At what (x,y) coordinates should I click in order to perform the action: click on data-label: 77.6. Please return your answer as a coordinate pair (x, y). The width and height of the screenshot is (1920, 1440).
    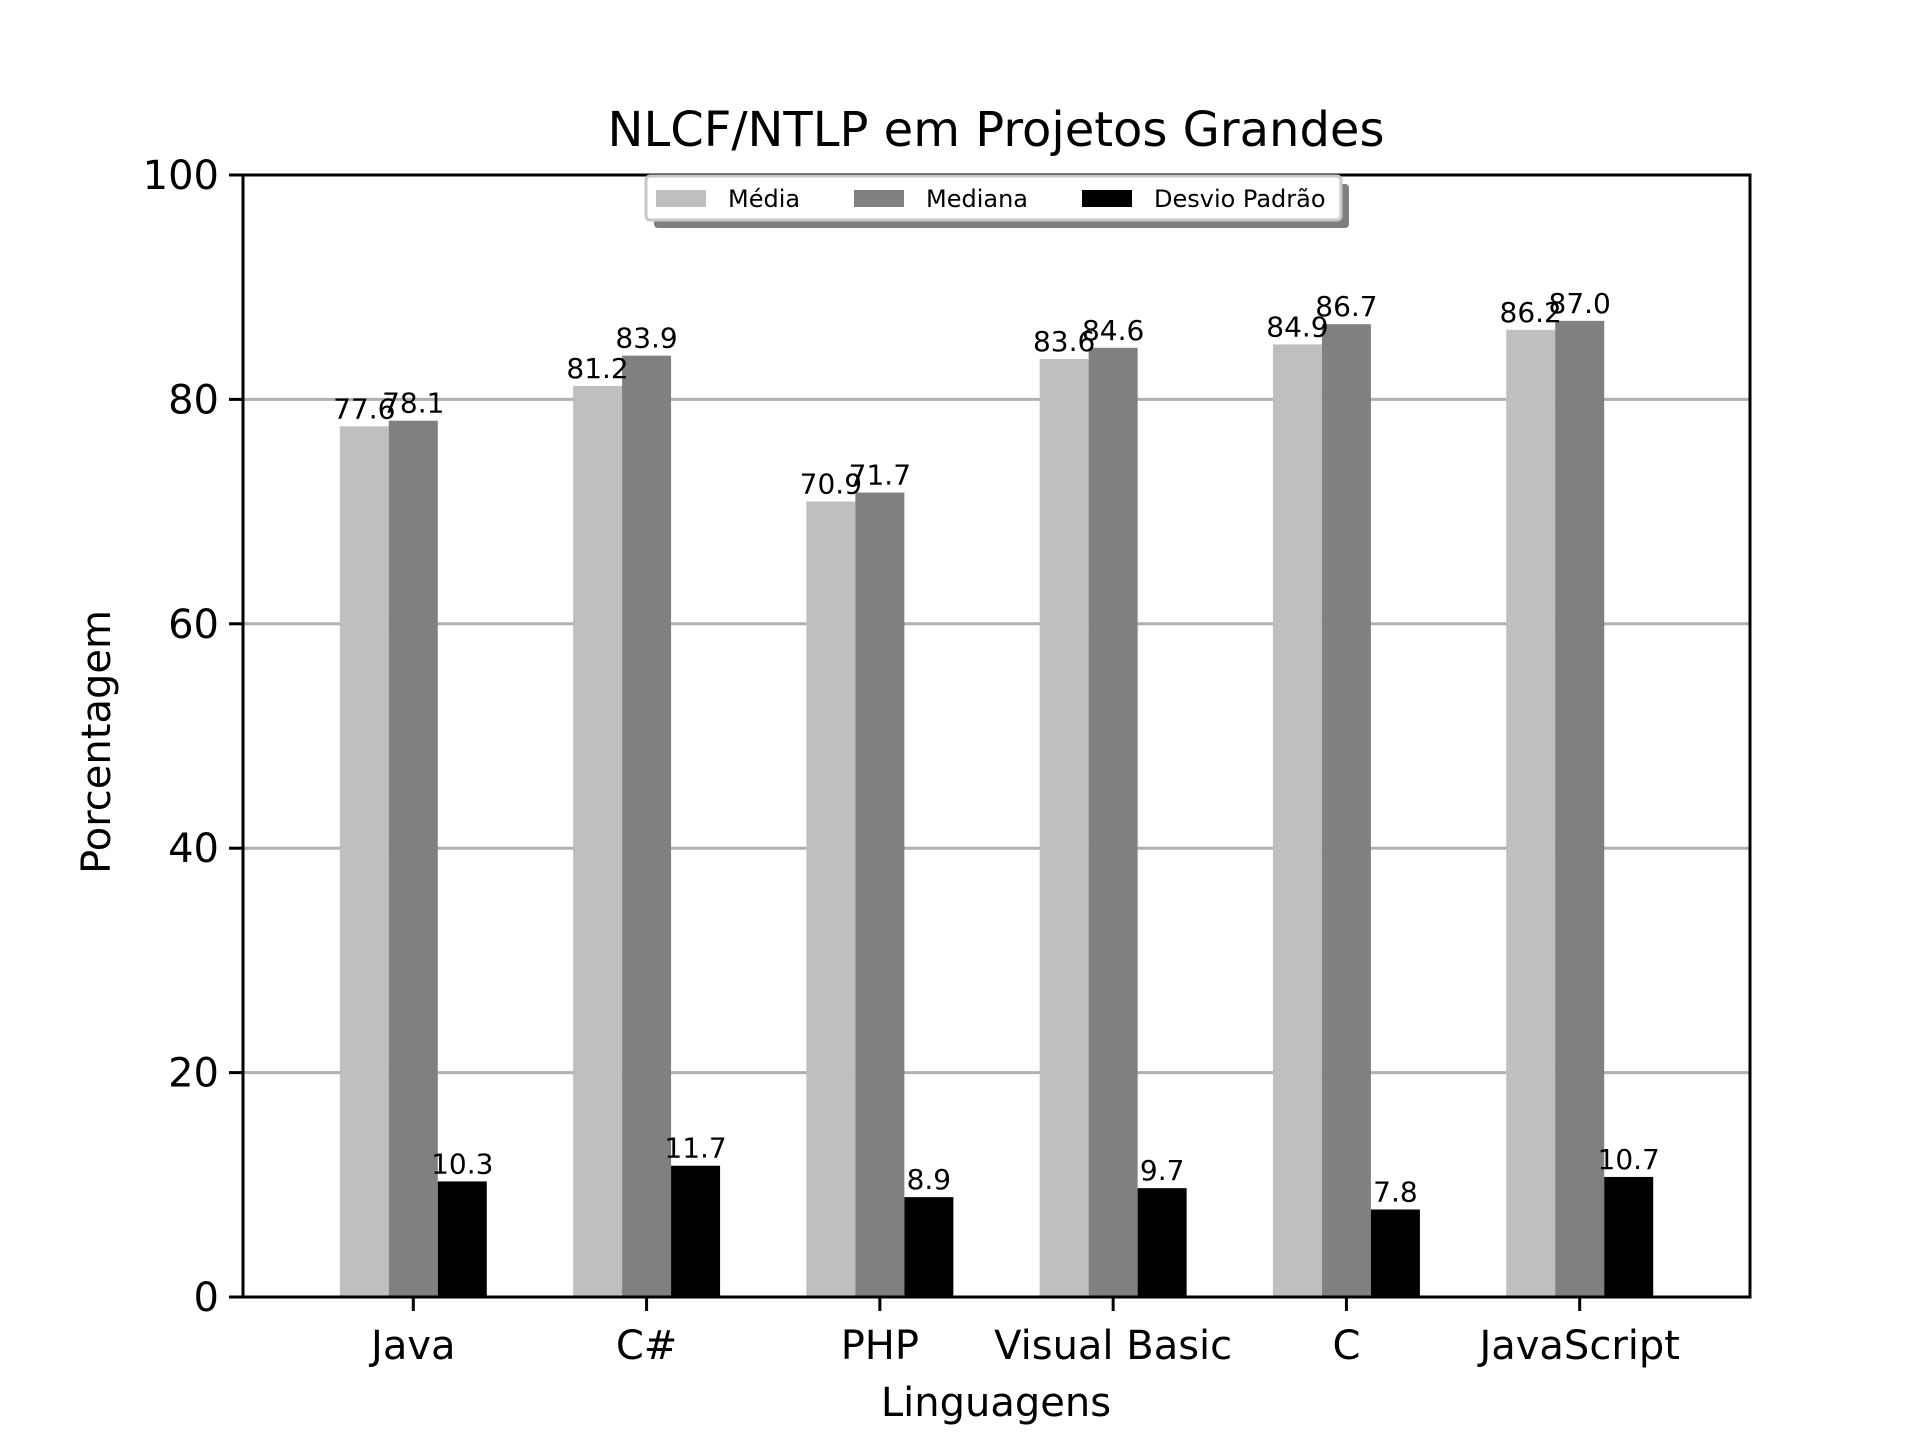
    Looking at the image, I should click on (364, 408).